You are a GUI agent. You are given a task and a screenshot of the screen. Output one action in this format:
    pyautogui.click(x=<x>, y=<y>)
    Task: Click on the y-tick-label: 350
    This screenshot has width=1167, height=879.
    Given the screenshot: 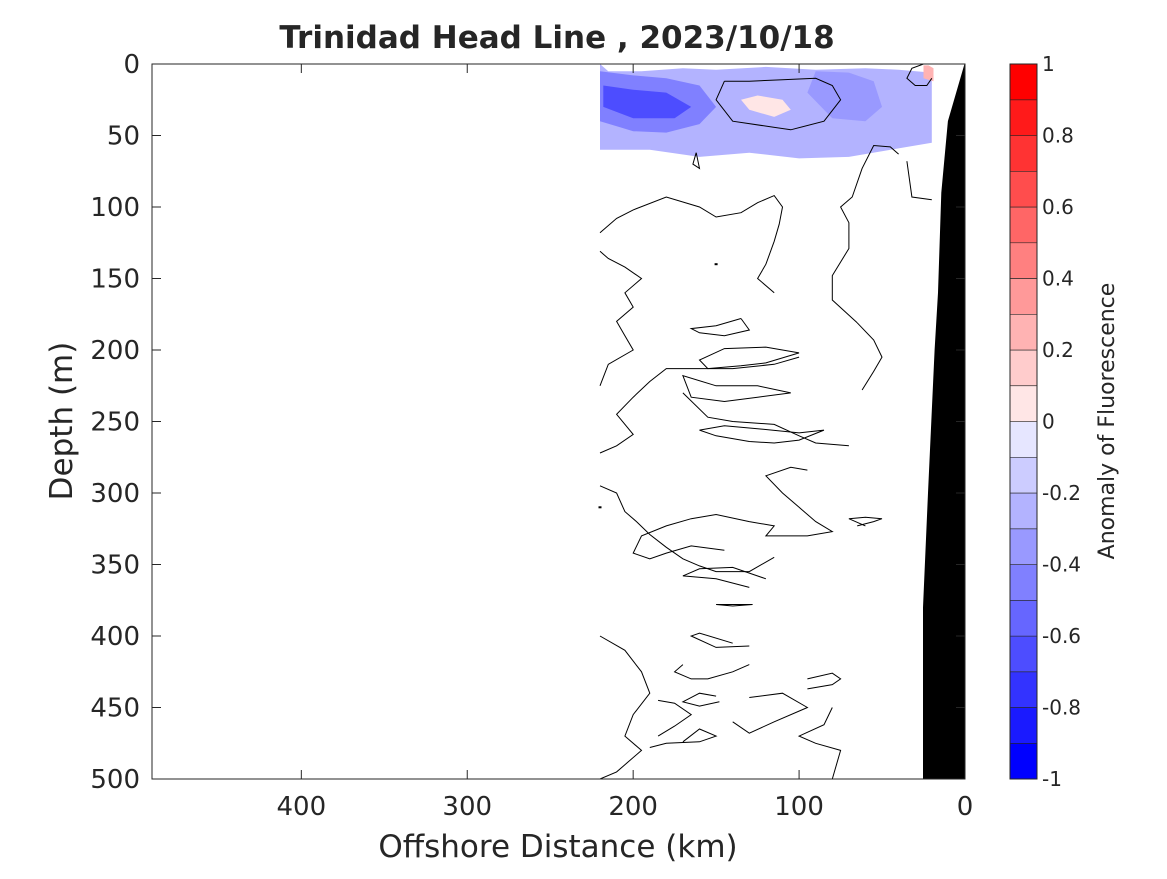 What is the action you would take?
    pyautogui.click(x=115, y=566)
    